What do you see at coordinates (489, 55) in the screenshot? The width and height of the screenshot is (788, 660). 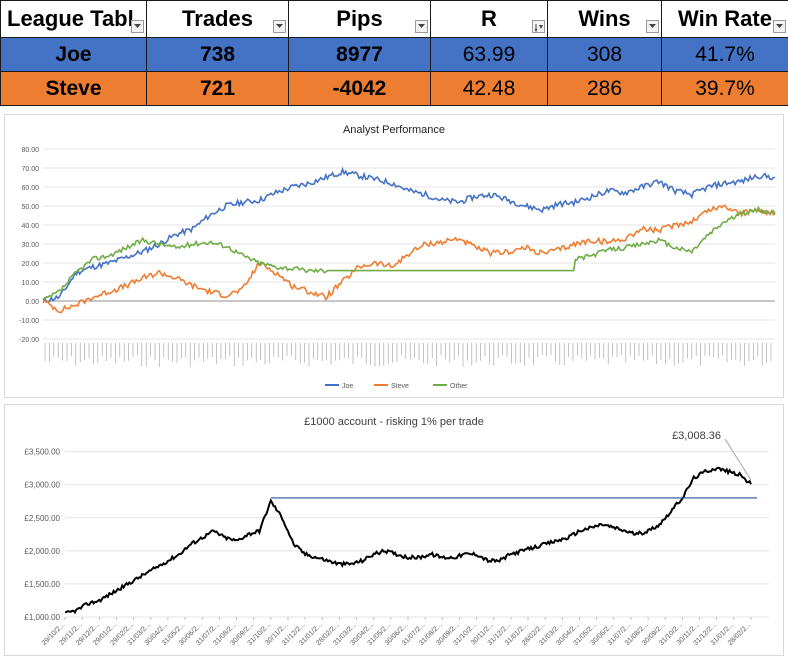 I see `cell-r: 63.99` at bounding box center [489, 55].